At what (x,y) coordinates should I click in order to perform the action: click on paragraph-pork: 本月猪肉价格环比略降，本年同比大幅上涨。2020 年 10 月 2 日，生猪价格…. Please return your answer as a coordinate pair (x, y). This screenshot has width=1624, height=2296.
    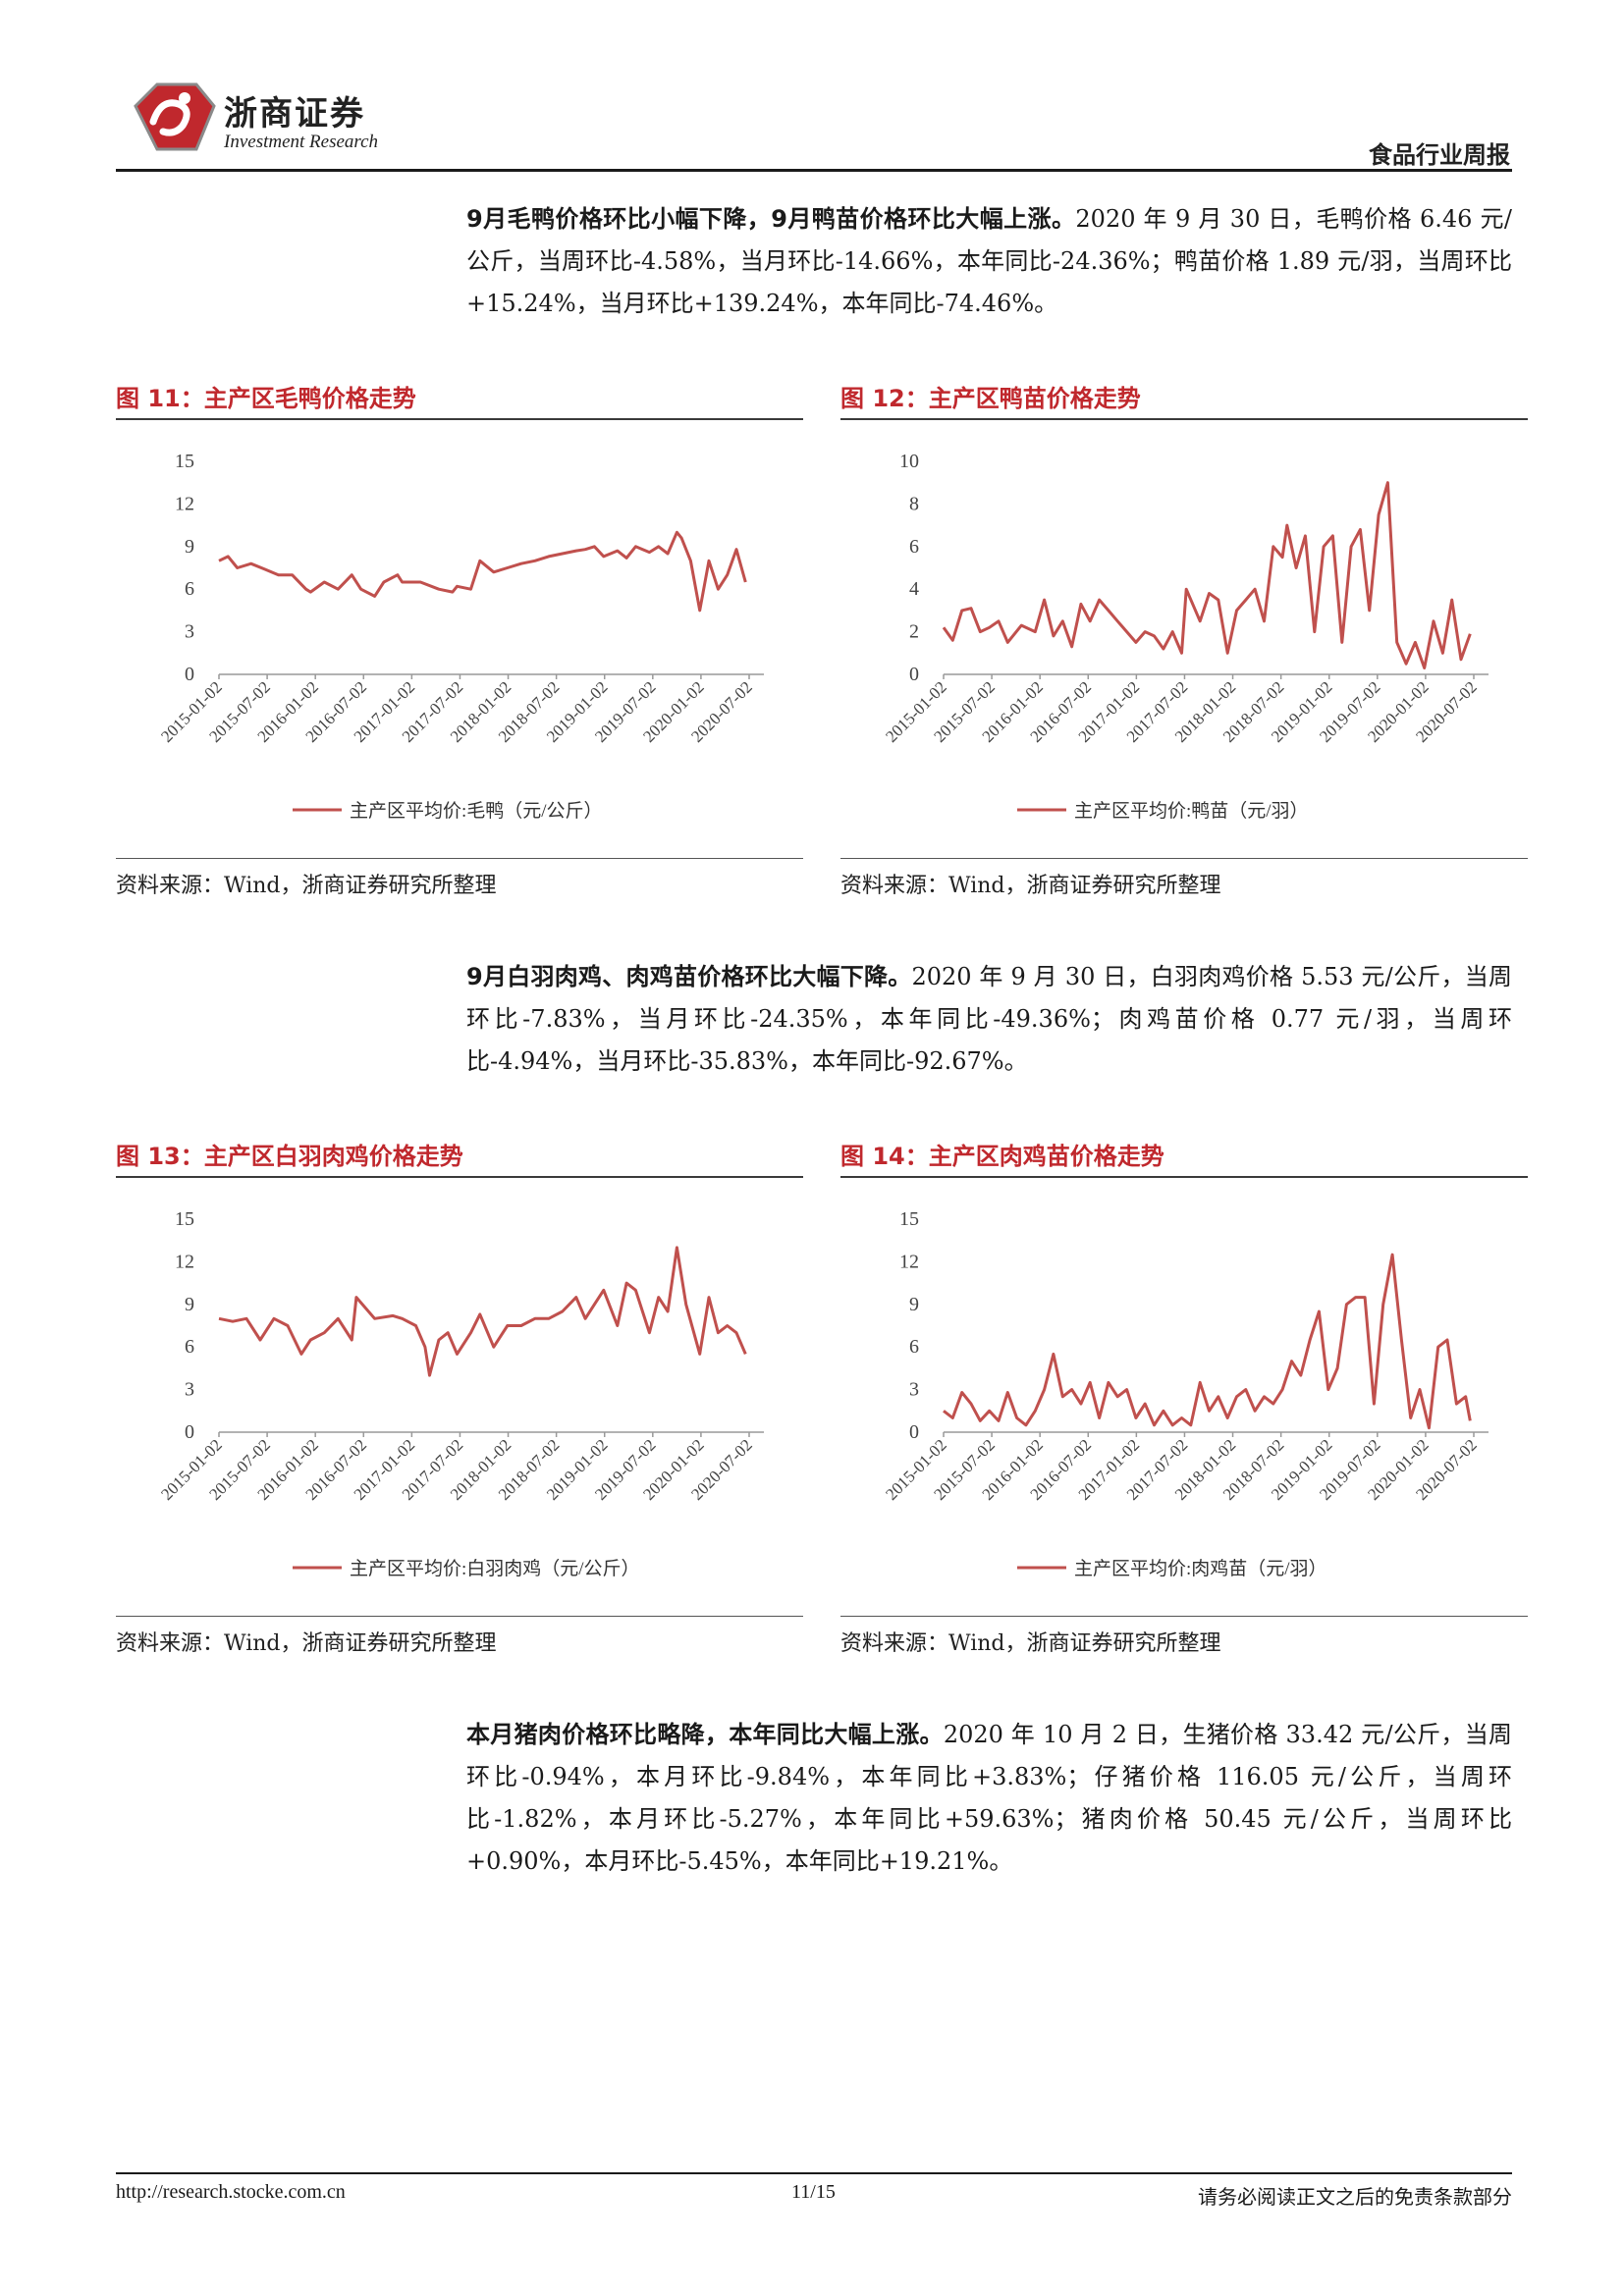
    Looking at the image, I should click on (989, 1799).